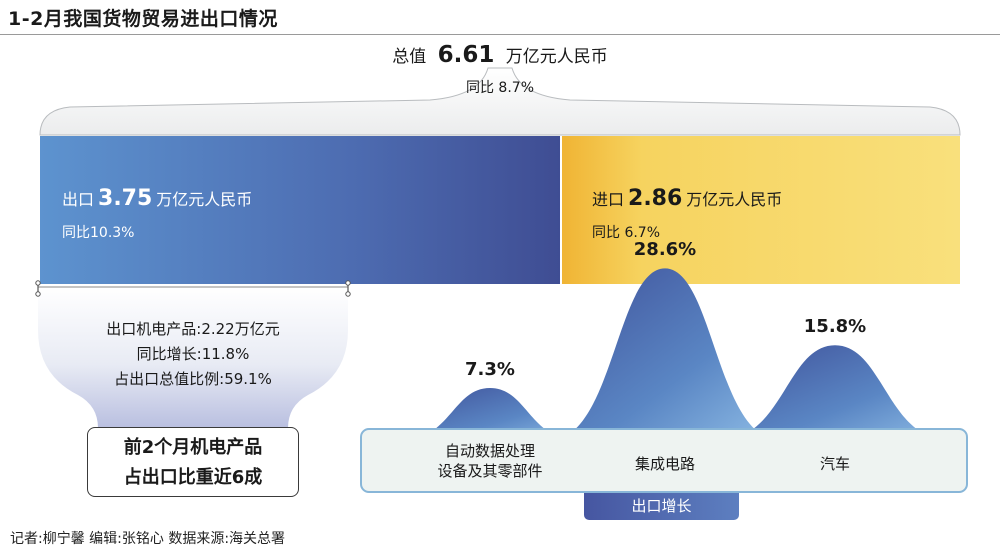 This screenshot has width=1000, height=555. What do you see at coordinates (500, 55) in the screenshot?
I see `total-value-line: 总值 6.61 万亿元人民币` at bounding box center [500, 55].